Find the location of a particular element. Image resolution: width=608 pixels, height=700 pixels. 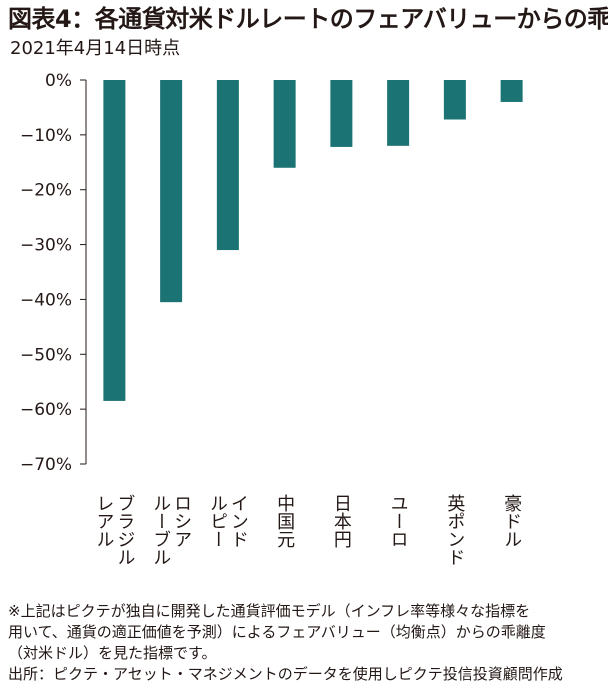

x-tick-label: 日本円 is located at coordinates (341, 521).